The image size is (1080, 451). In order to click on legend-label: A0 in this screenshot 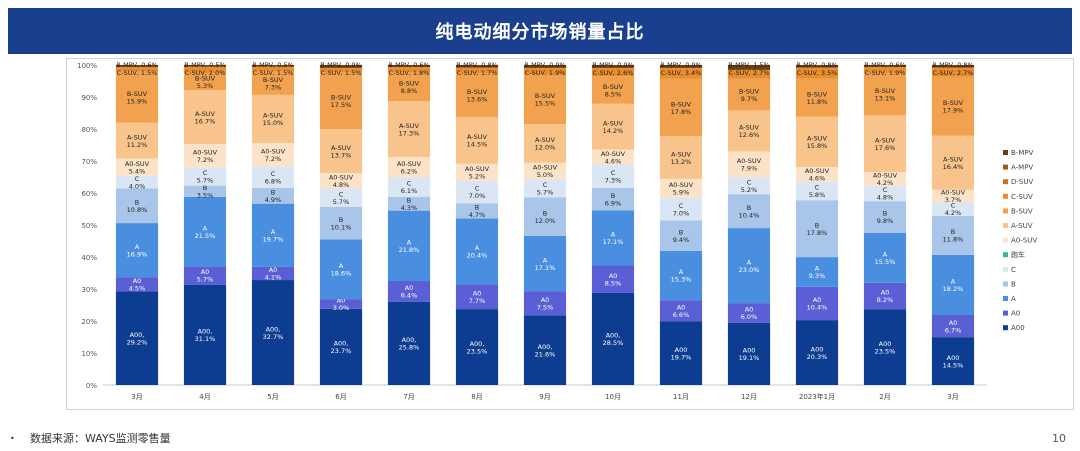, I will do `click(1015, 314)`.